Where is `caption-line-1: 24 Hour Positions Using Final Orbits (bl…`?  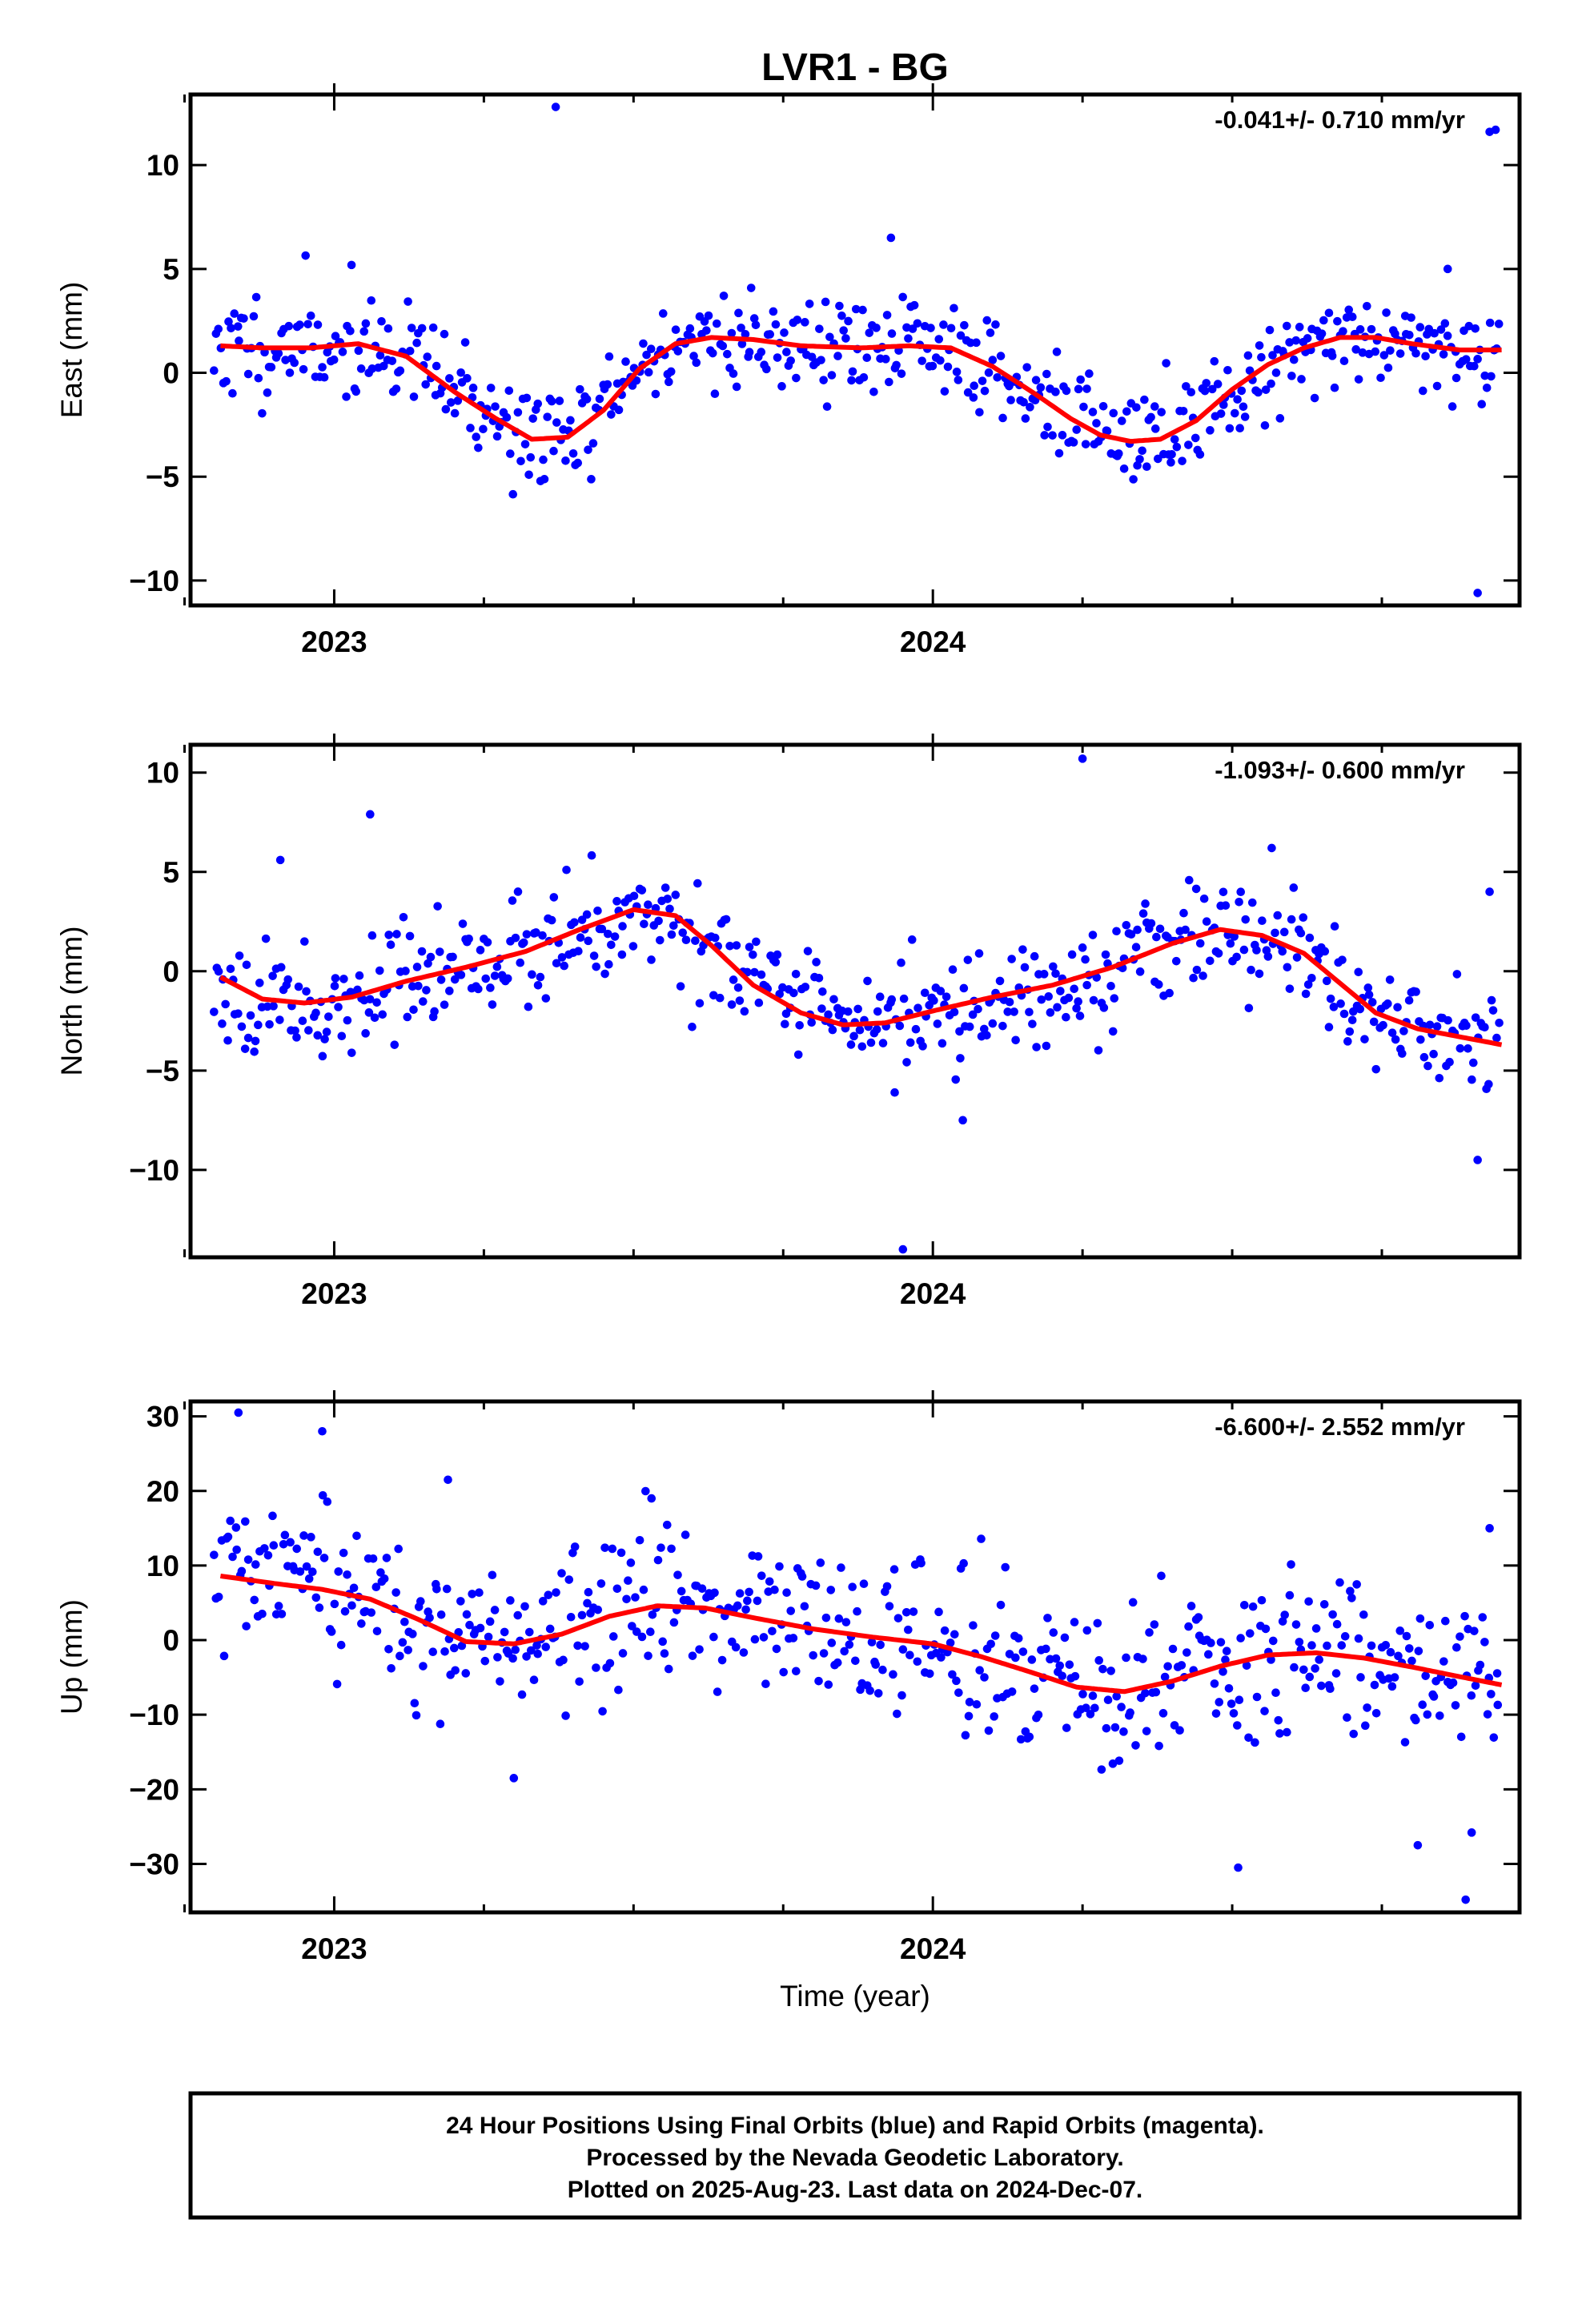 caption-line-1: 24 Hour Positions Using Final Orbits (bl… is located at coordinates (855, 2126).